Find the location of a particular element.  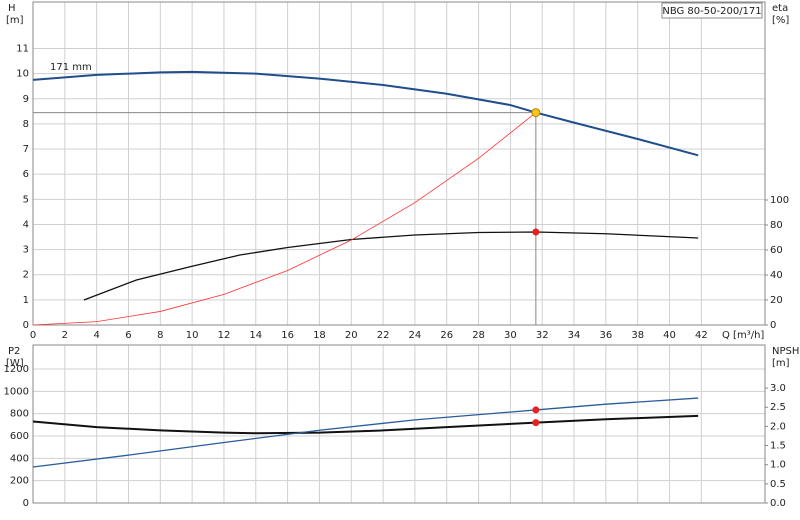

x-axis-label: Q [m³/h] is located at coordinates (743, 335).